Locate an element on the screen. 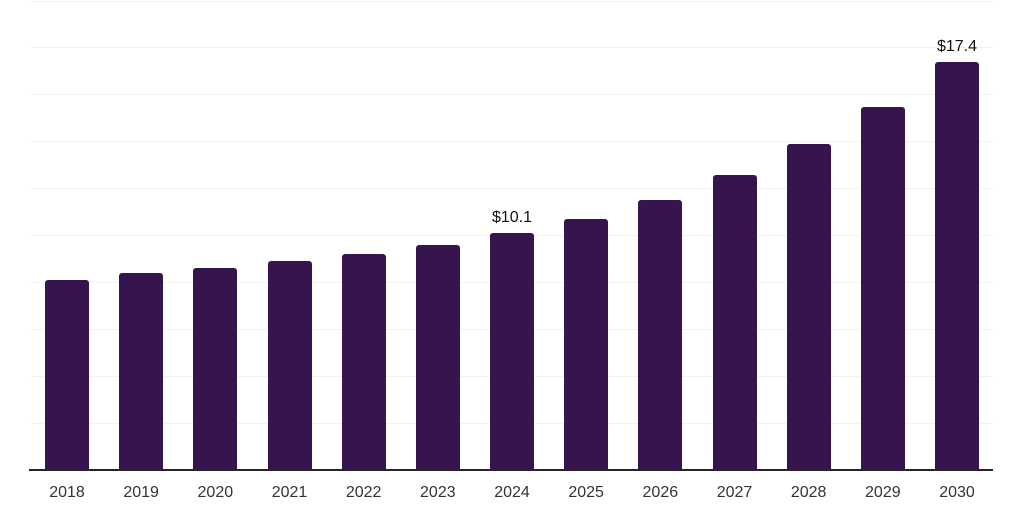 This screenshot has height=512, width=1024. bar-2020 is located at coordinates (215, 369).